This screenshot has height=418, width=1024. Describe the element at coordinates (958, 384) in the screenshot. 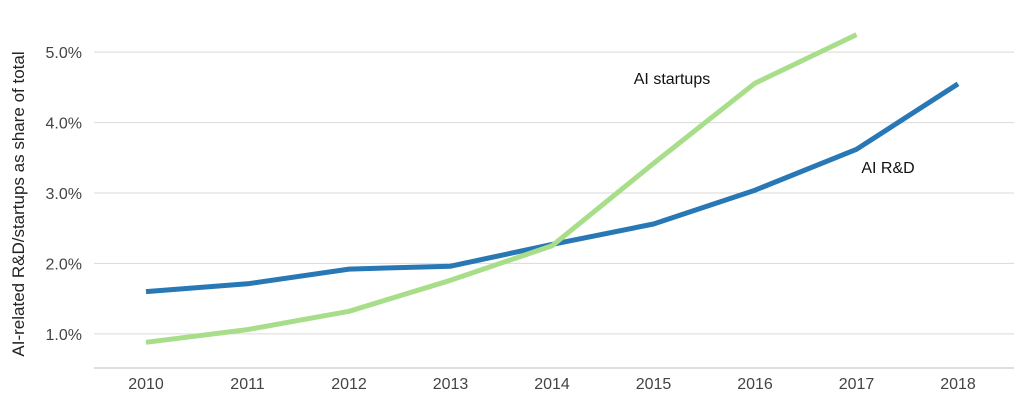

I see `x-tick-label: 2018` at that location.